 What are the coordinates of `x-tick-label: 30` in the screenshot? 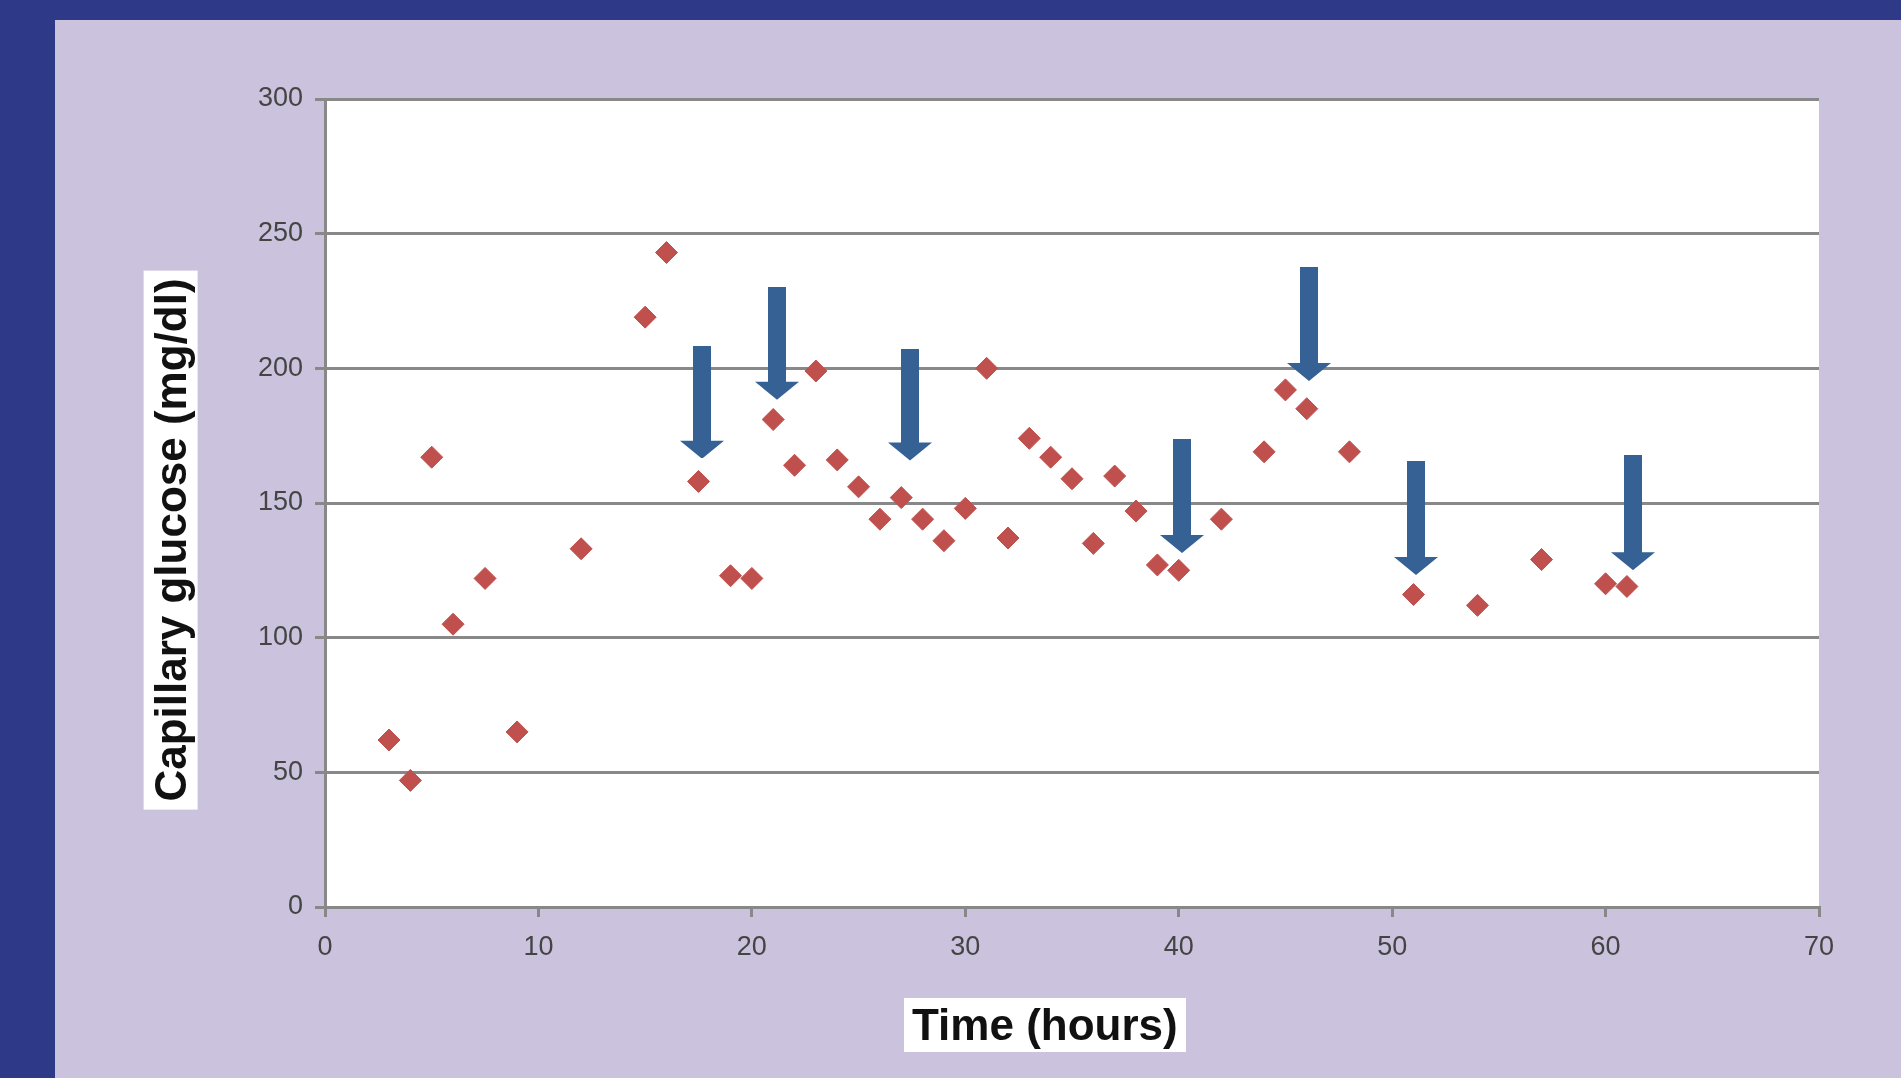 It's located at (965, 945).